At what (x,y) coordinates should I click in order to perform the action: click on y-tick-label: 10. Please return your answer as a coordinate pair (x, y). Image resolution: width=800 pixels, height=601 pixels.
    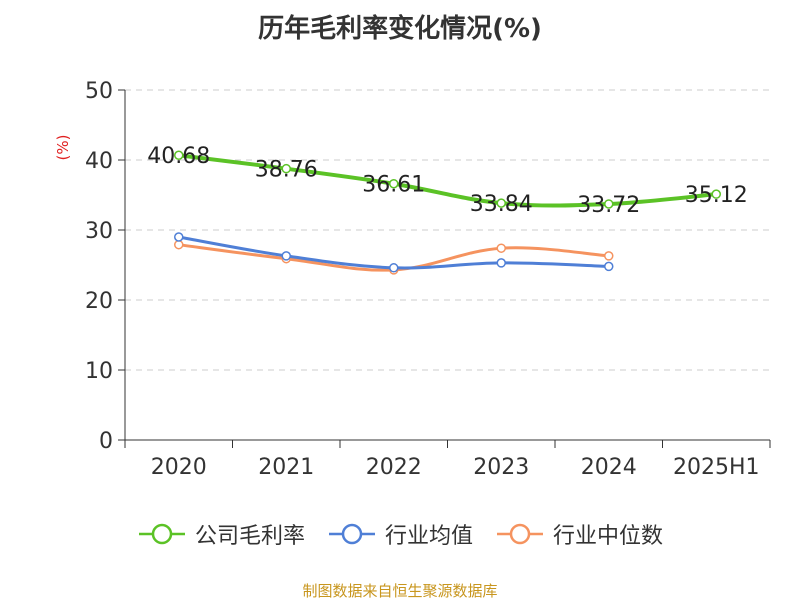
    Looking at the image, I should click on (99, 371).